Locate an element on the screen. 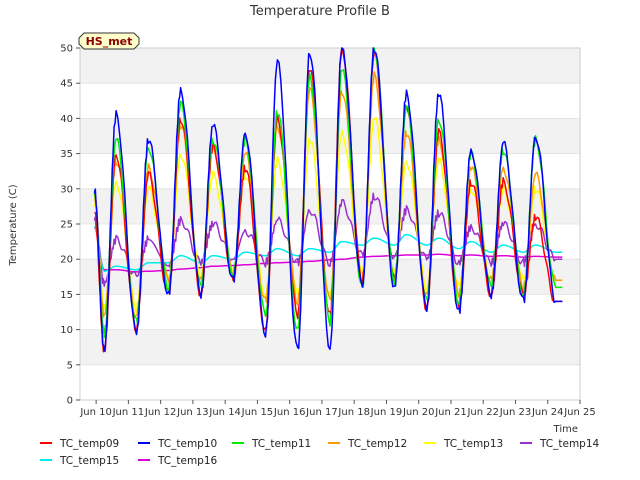  legend-item-tc_temp10: TC_temp10 is located at coordinates (177, 444).